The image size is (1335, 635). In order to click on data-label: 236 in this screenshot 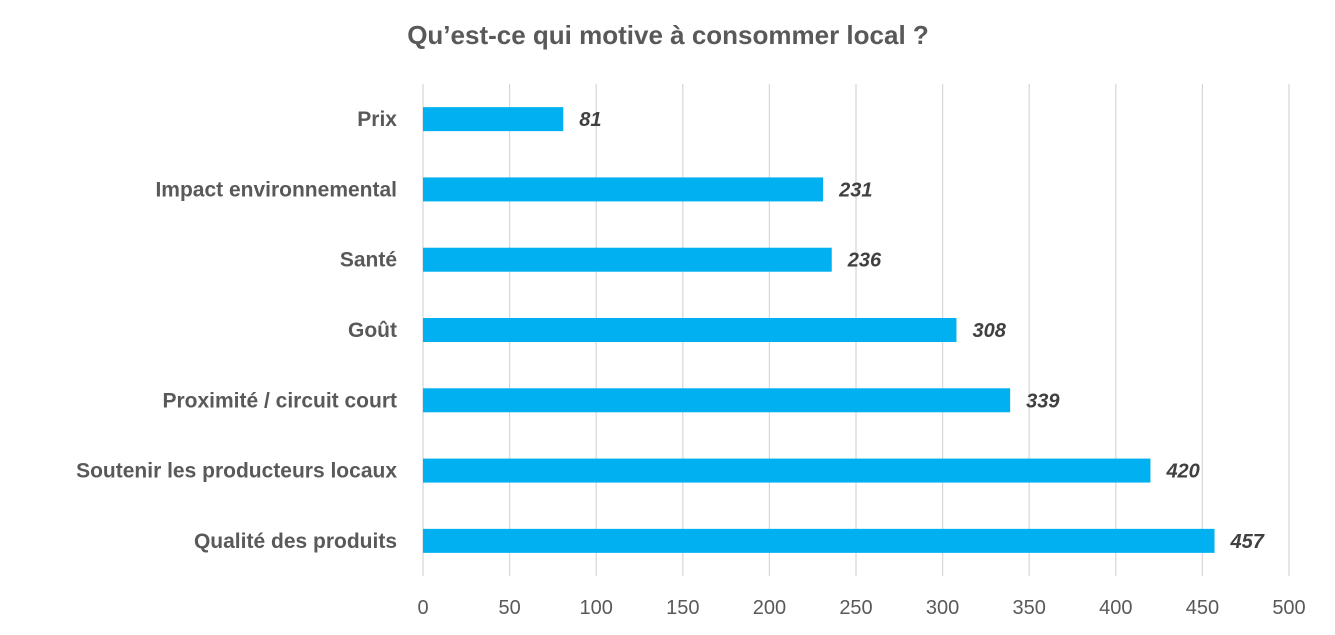, I will do `click(864, 261)`.